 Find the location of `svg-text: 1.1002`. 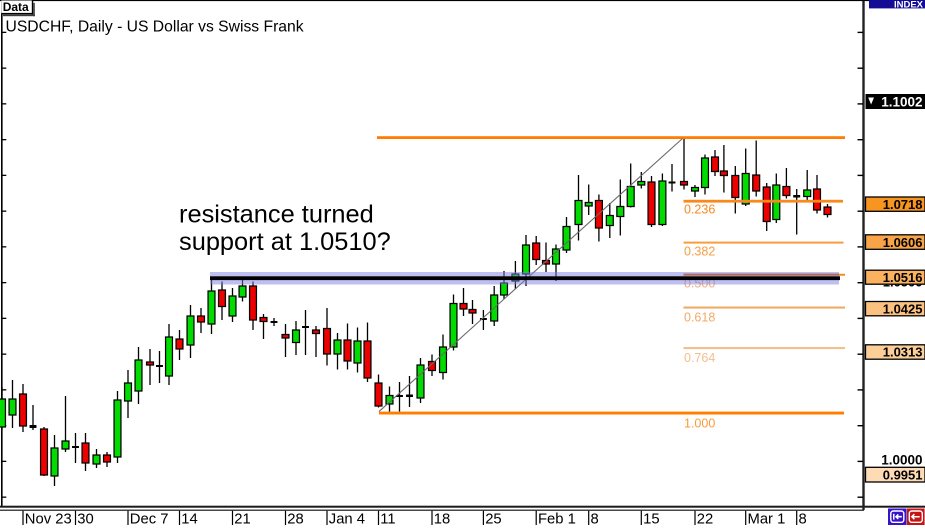

svg-text: 1.1002 is located at coordinates (901, 101).